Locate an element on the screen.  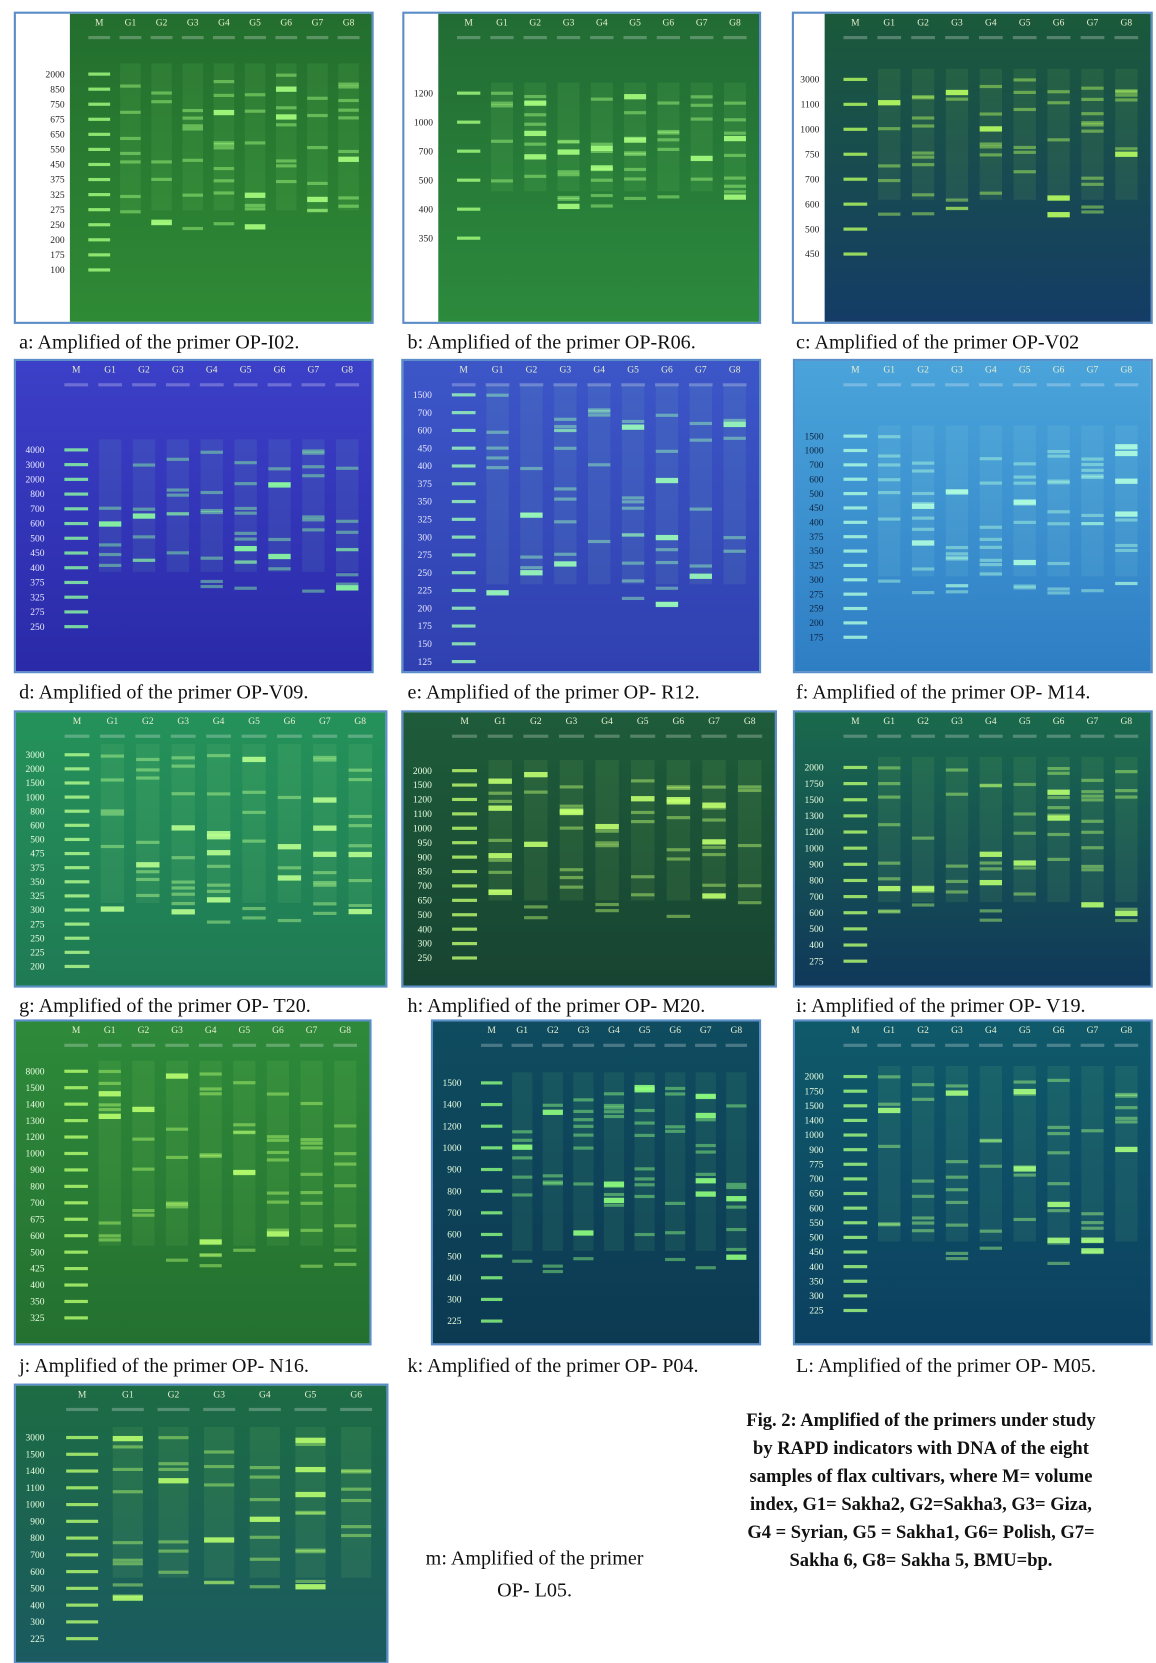
lane-label: G1 is located at coordinates (500, 722).